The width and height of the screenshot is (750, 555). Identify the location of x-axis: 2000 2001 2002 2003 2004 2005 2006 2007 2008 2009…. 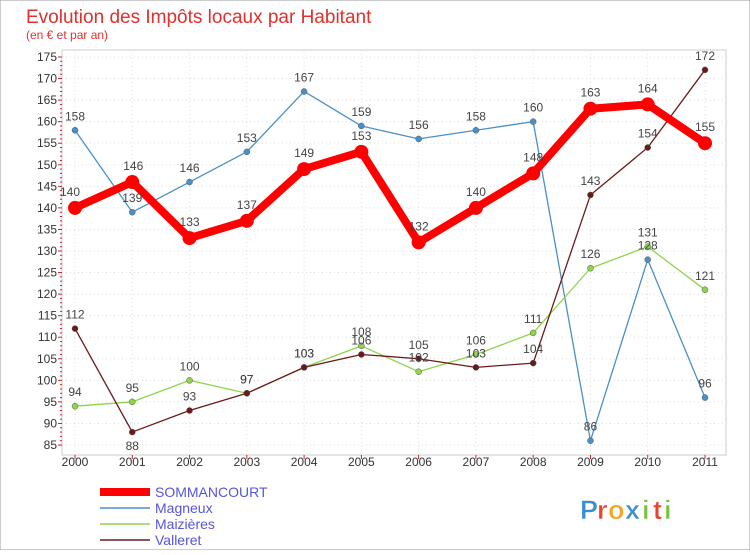
(390, 462).